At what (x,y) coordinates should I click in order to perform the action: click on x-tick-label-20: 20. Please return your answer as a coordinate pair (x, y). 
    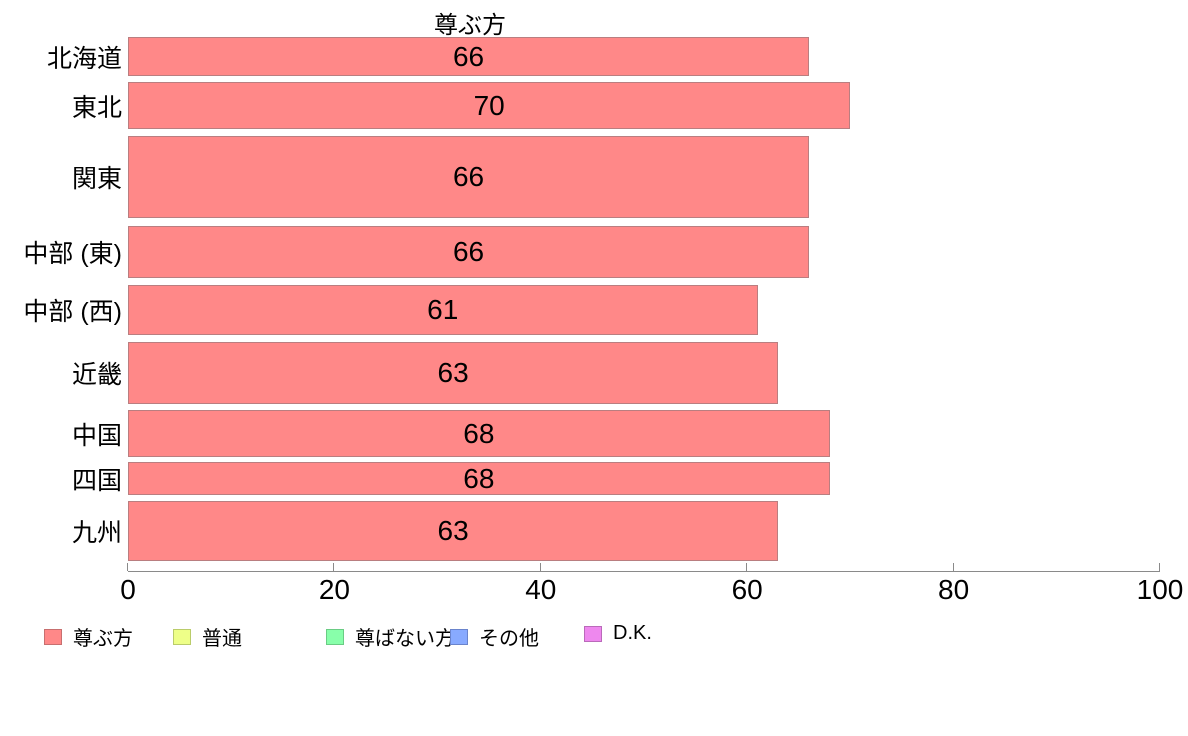
    Looking at the image, I should click on (334, 589).